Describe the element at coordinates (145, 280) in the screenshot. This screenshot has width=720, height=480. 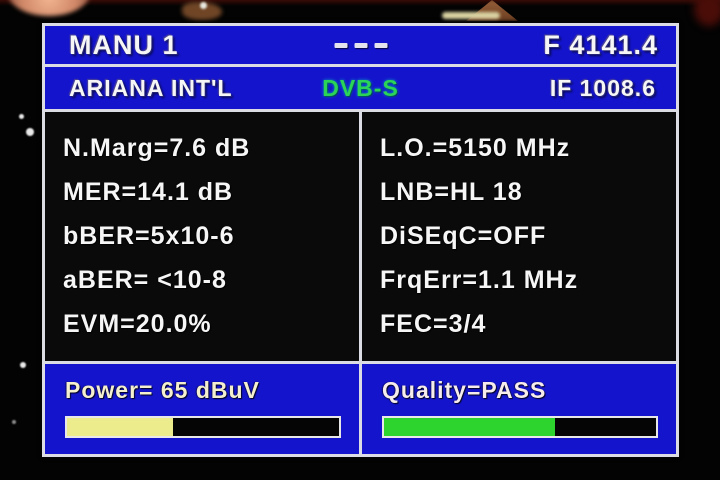
I see `aber-readout: aBER= <10-8` at that location.